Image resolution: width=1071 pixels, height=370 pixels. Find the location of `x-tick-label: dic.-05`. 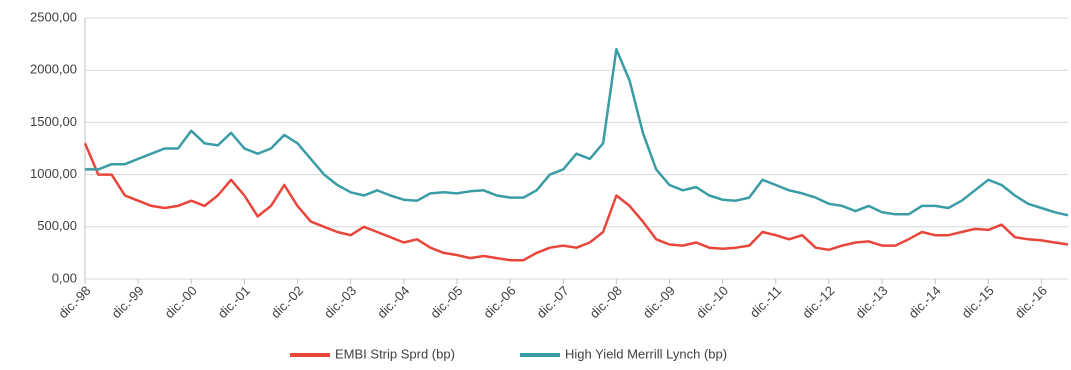

x-tick-label: dic.-05 is located at coordinates (446, 302).